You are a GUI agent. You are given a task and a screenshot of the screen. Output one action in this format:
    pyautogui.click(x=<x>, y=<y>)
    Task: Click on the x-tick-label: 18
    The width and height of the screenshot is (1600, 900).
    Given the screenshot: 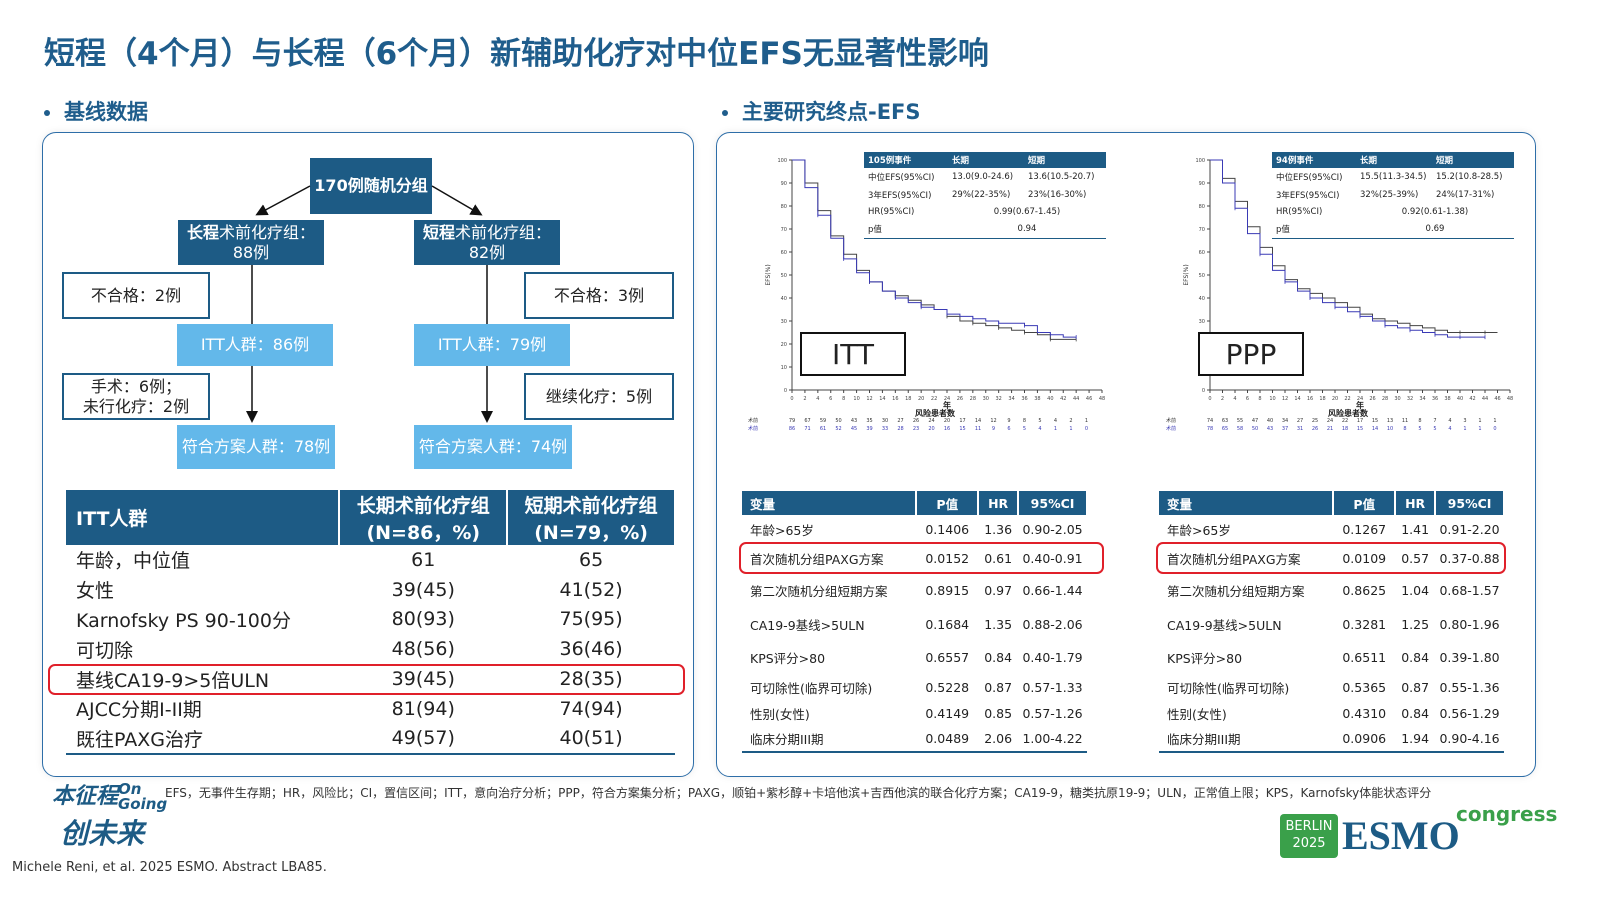 What is the action you would take?
    pyautogui.click(x=1322, y=399)
    